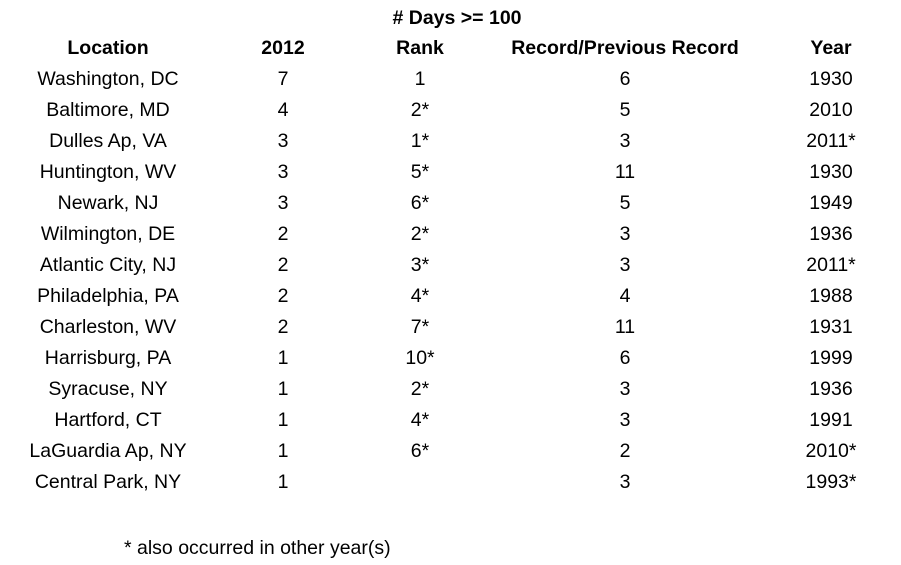 This screenshot has width=901, height=565. I want to click on cell-rank: 7*, so click(420, 327).